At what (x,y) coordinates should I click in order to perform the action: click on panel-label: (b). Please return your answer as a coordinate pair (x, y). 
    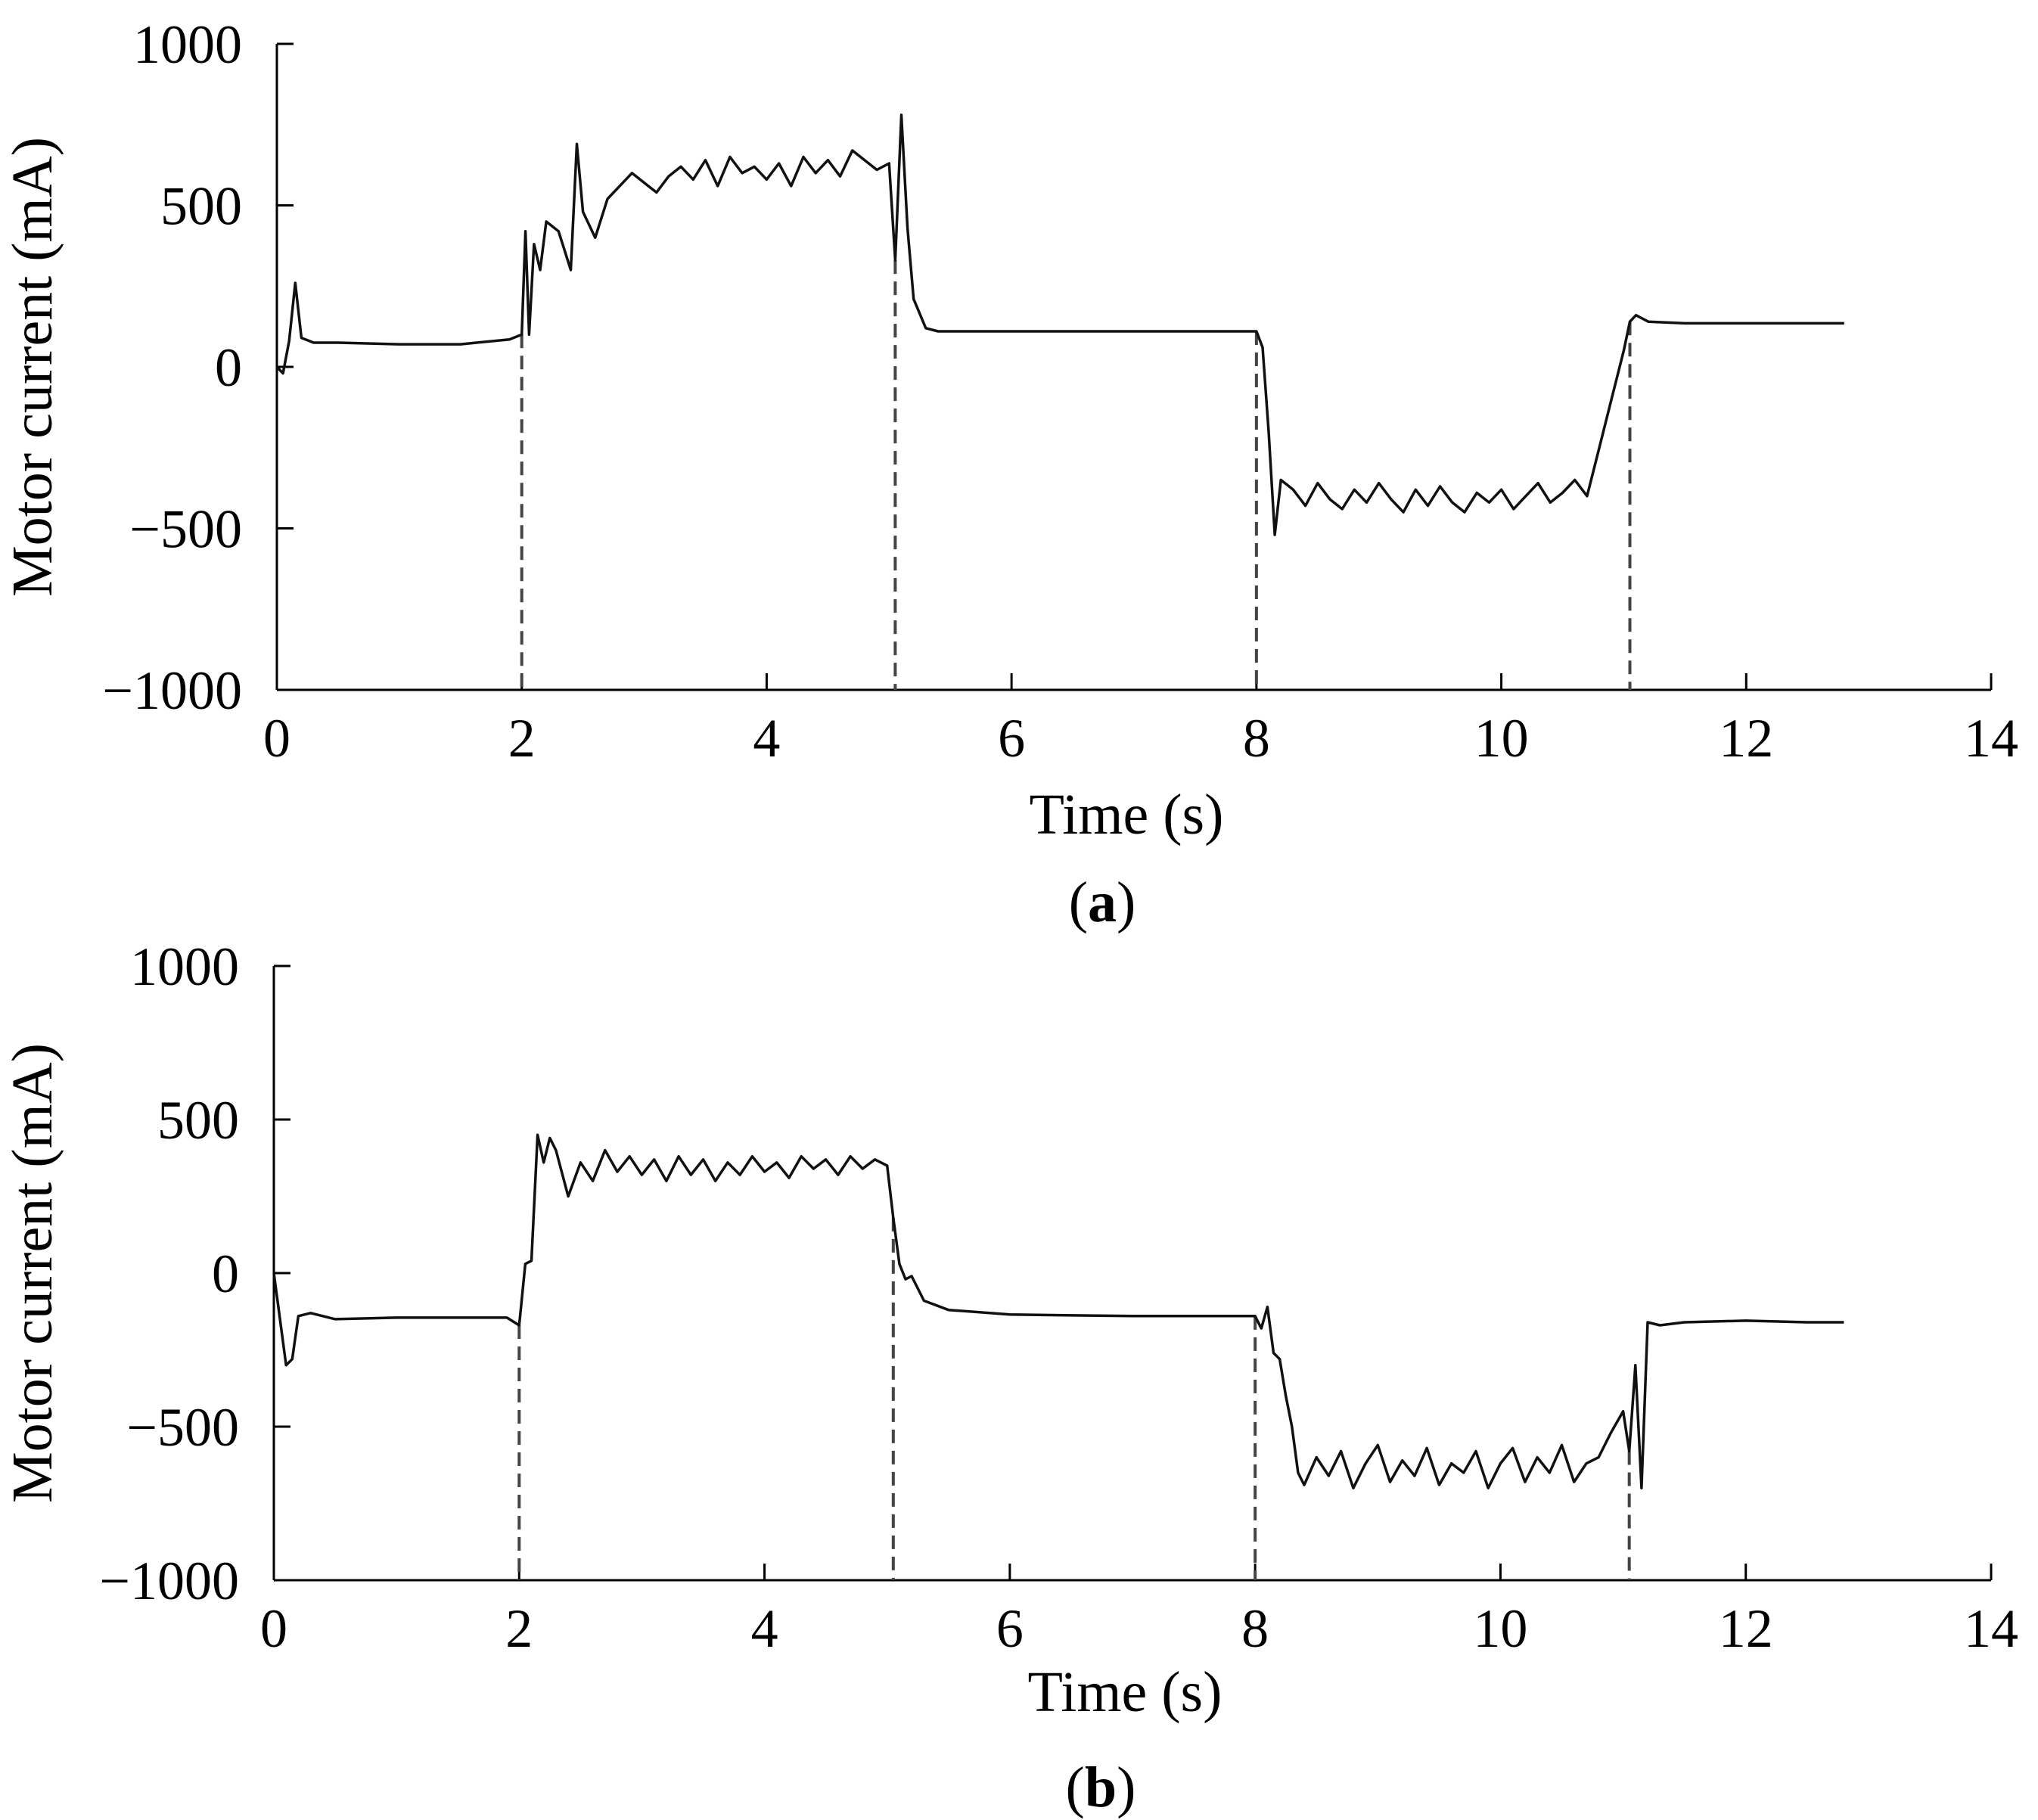
    Looking at the image, I should click on (1101, 1787).